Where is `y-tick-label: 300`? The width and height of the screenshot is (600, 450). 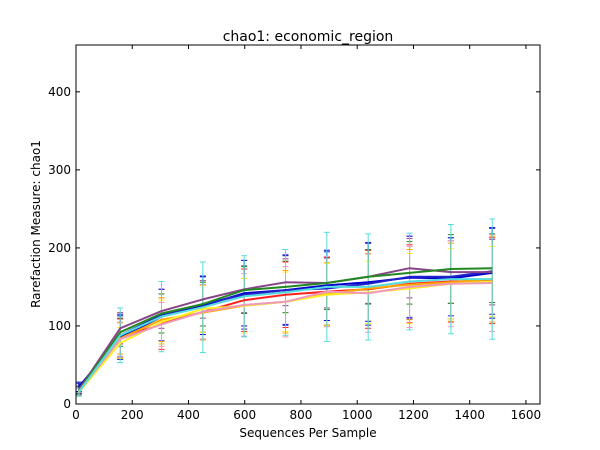
y-tick-label: 300 is located at coordinates (59, 170).